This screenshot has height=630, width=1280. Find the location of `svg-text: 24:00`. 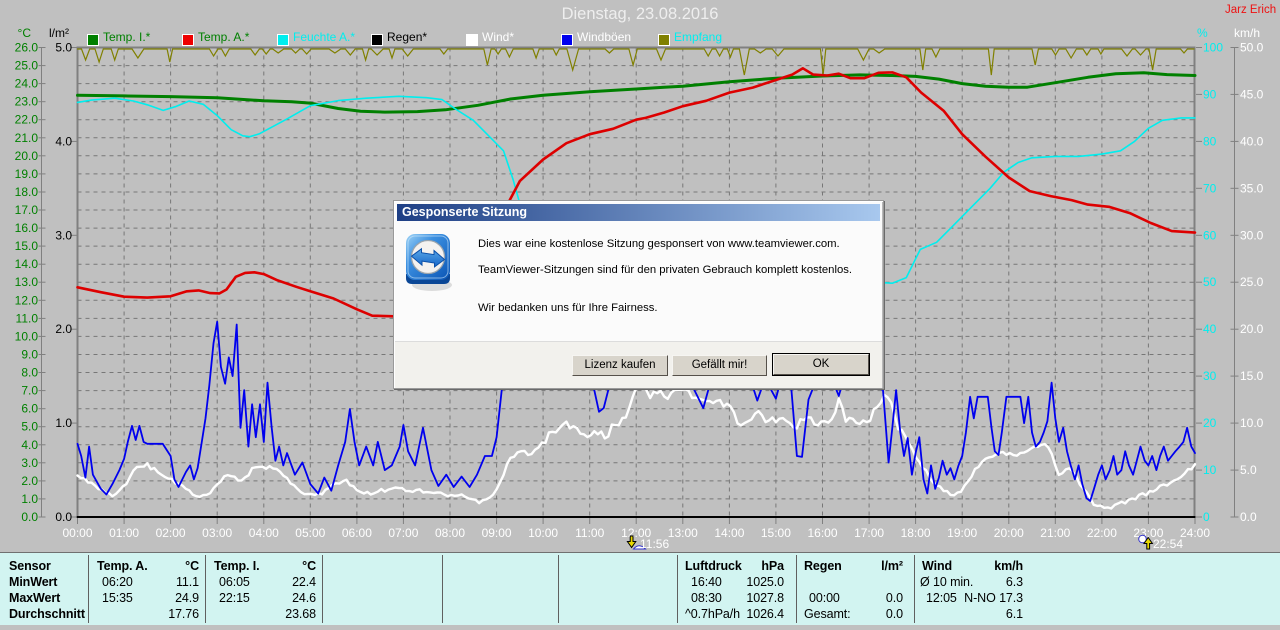

svg-text: 24:00 is located at coordinates (1195, 533).